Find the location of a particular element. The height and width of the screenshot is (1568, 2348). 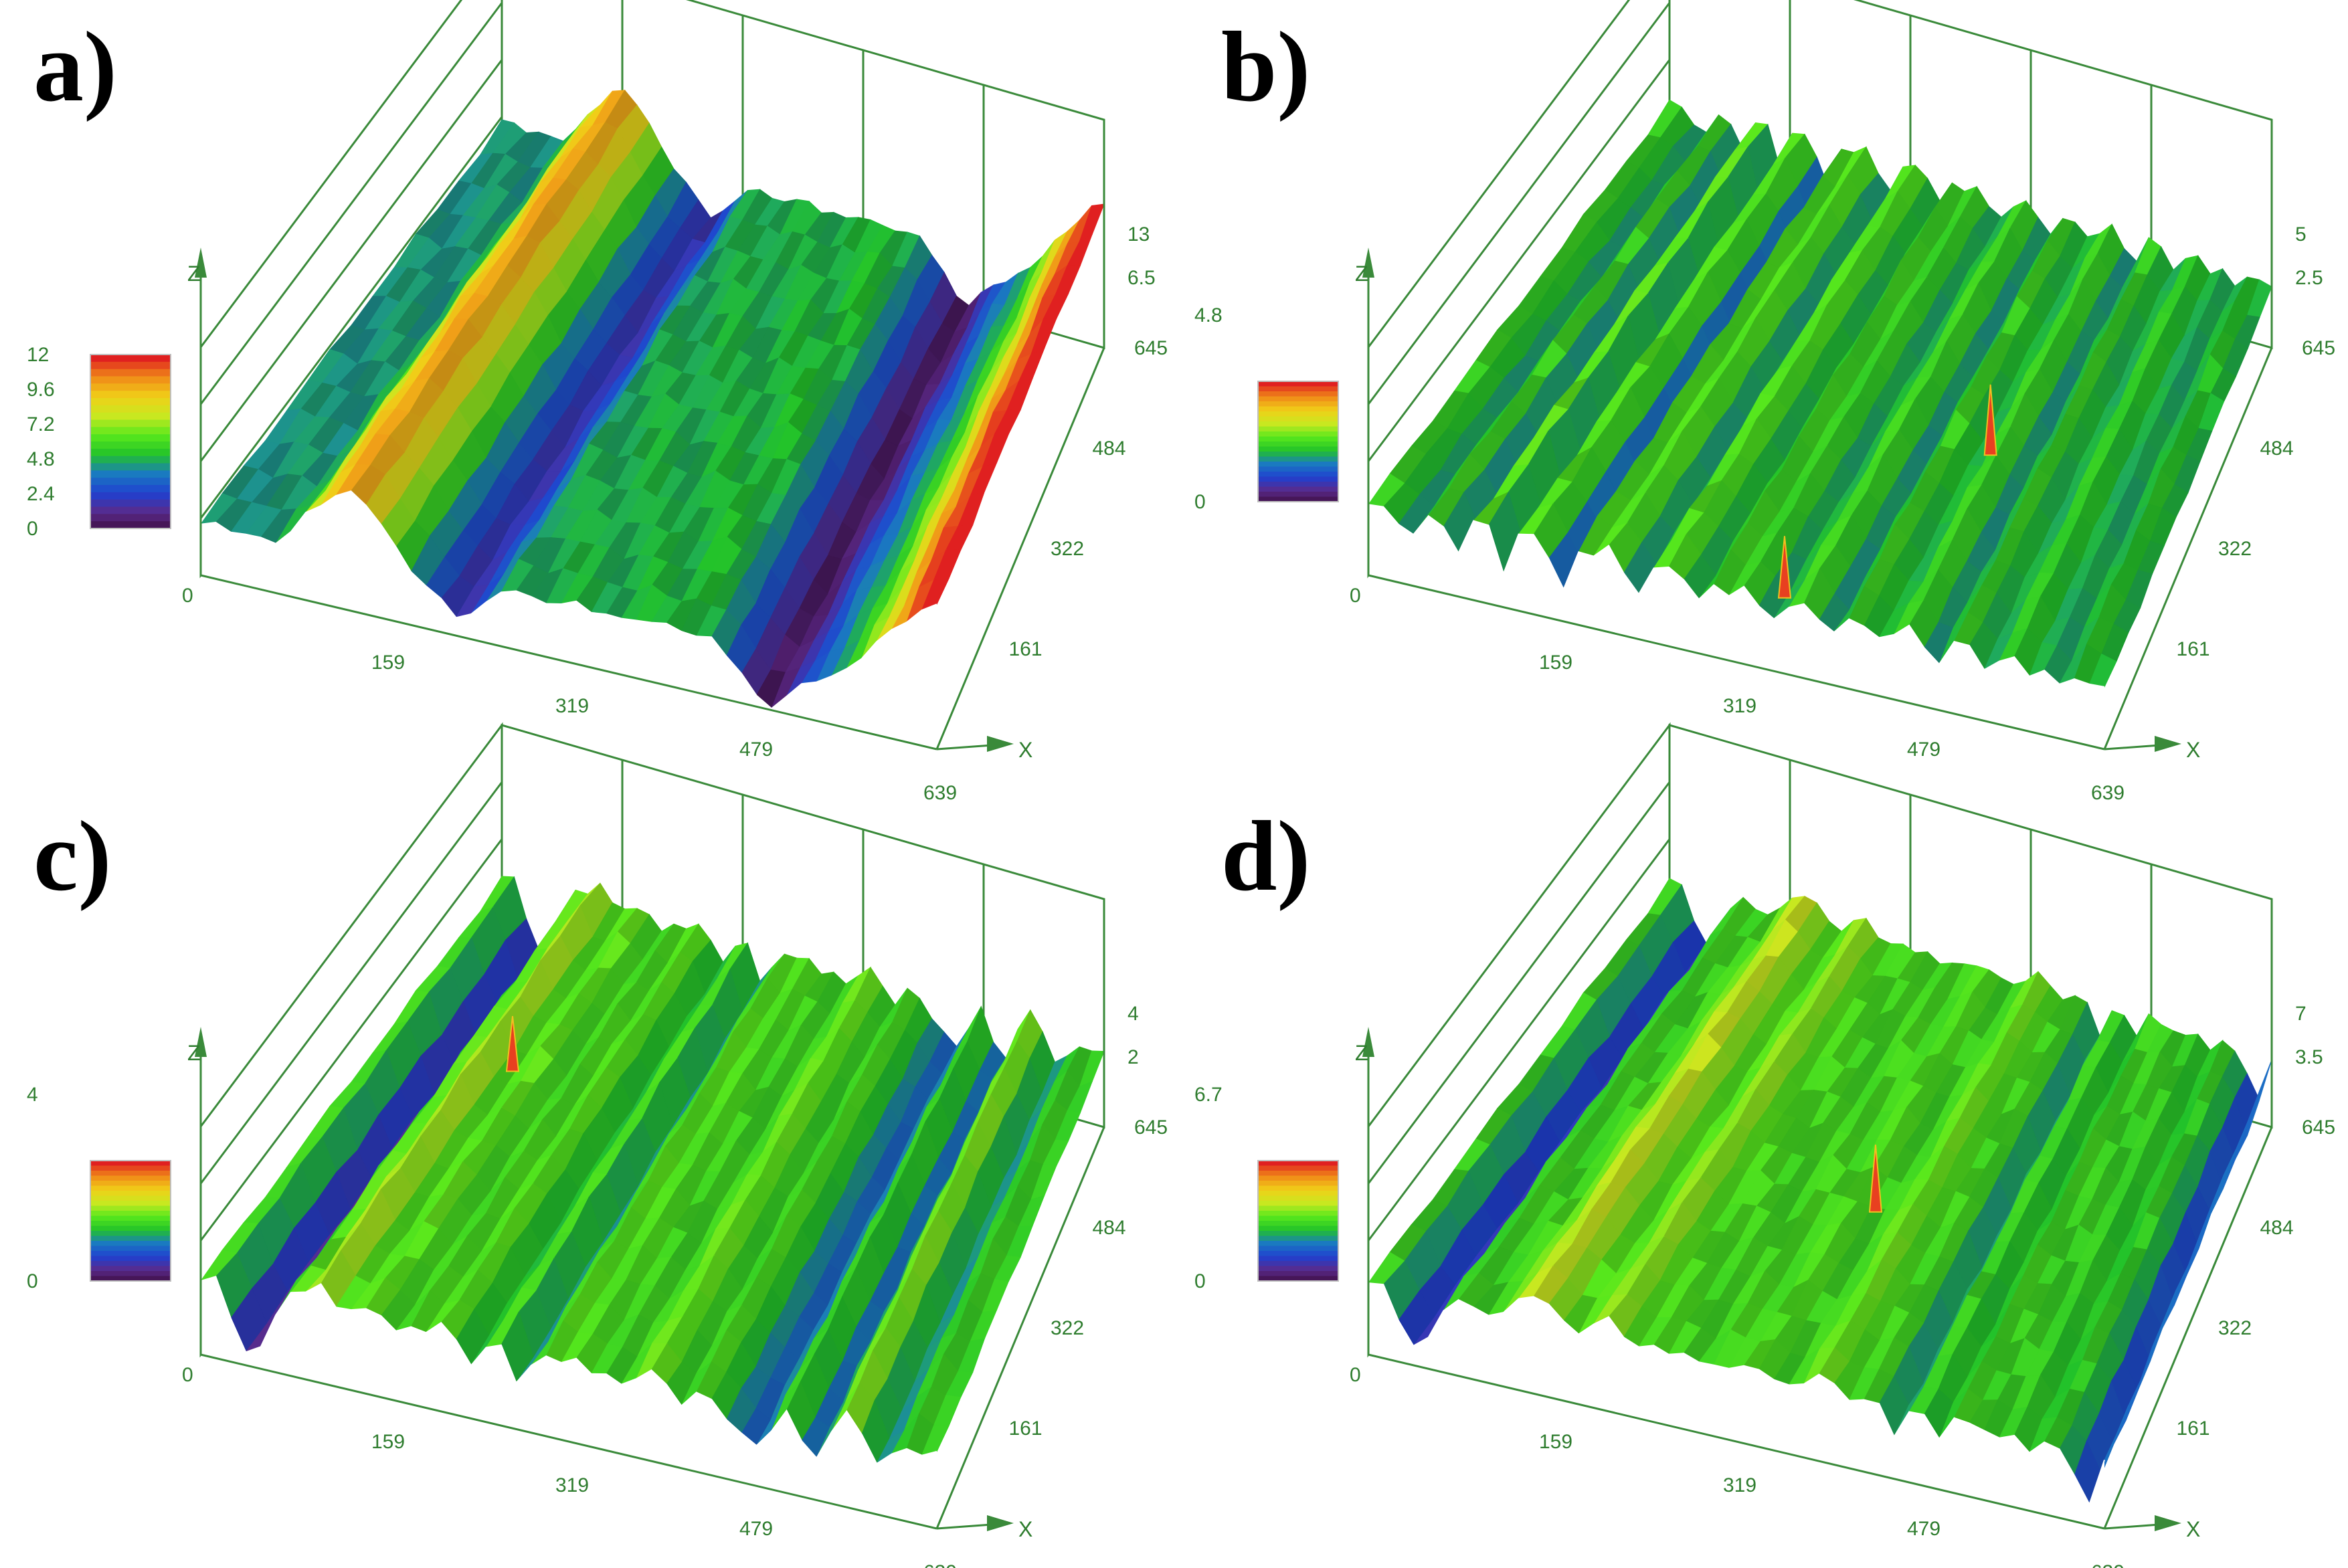

panel-label: c) is located at coordinates (72, 856).